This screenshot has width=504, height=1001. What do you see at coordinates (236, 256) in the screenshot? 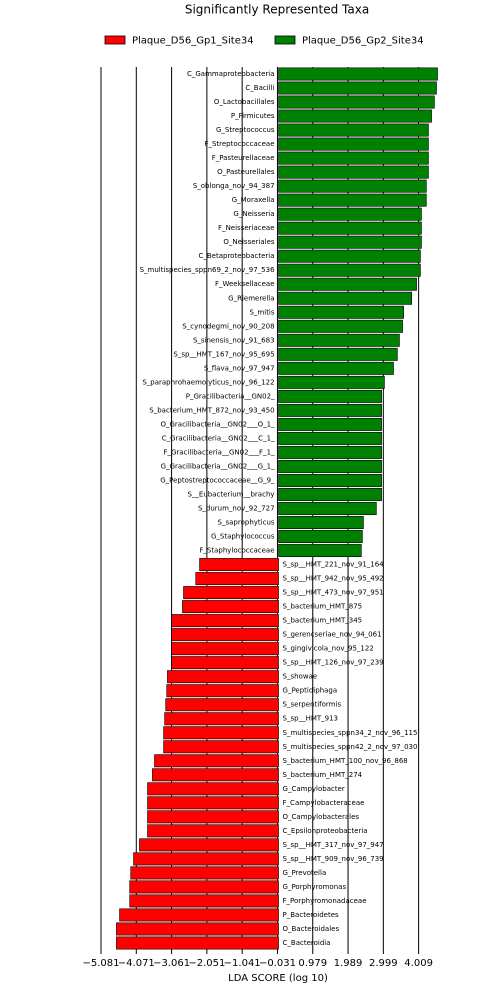
I see `category-label: C_Betaproteobacteria` at bounding box center [236, 256].